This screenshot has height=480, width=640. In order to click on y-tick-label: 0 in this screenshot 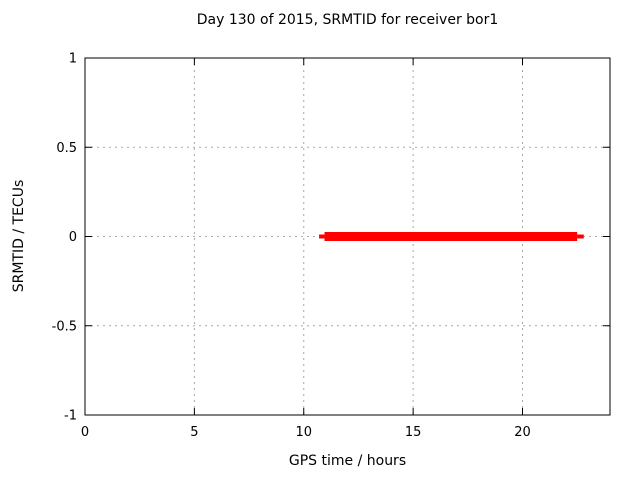, I will do `click(73, 237)`.